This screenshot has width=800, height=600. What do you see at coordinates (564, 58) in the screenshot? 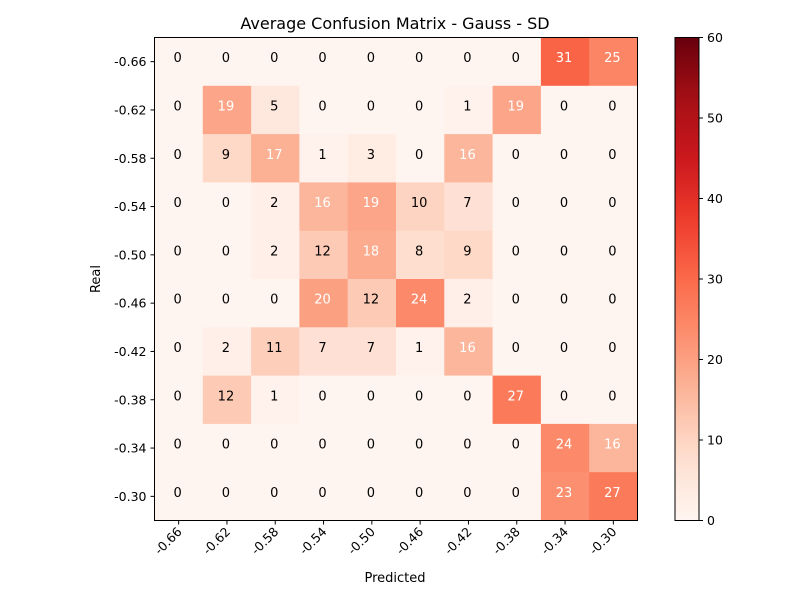
I see `cell-value-label: 31` at bounding box center [564, 58].